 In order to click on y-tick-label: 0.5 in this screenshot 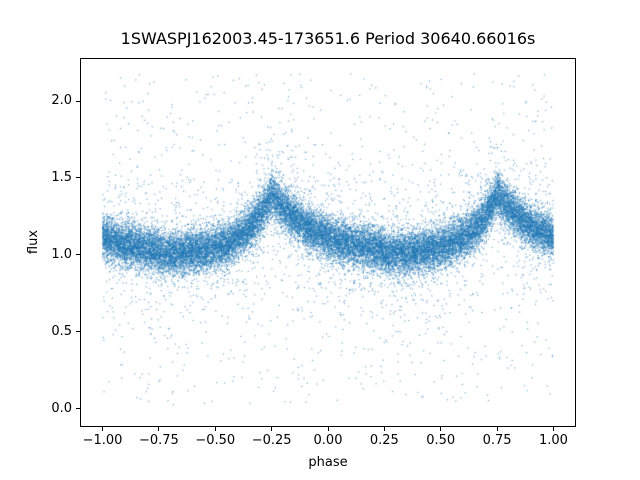, I will do `click(61, 331)`.